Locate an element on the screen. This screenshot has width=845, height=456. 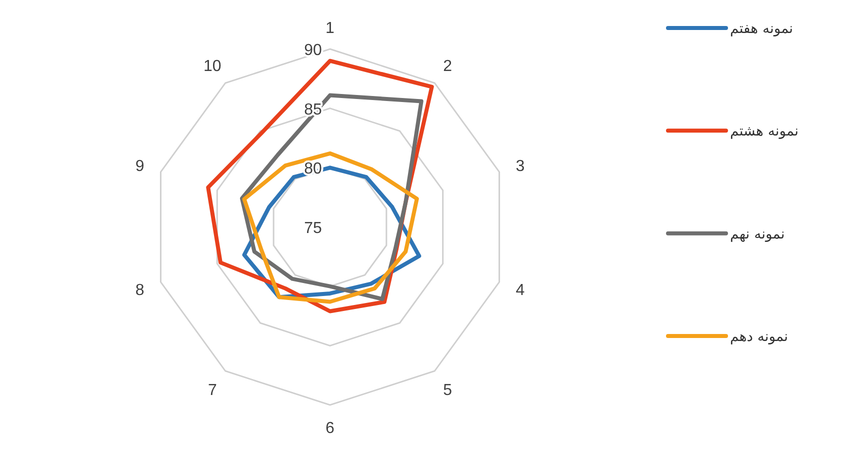
legend-item: نمونه نهم is located at coordinates (725, 234).